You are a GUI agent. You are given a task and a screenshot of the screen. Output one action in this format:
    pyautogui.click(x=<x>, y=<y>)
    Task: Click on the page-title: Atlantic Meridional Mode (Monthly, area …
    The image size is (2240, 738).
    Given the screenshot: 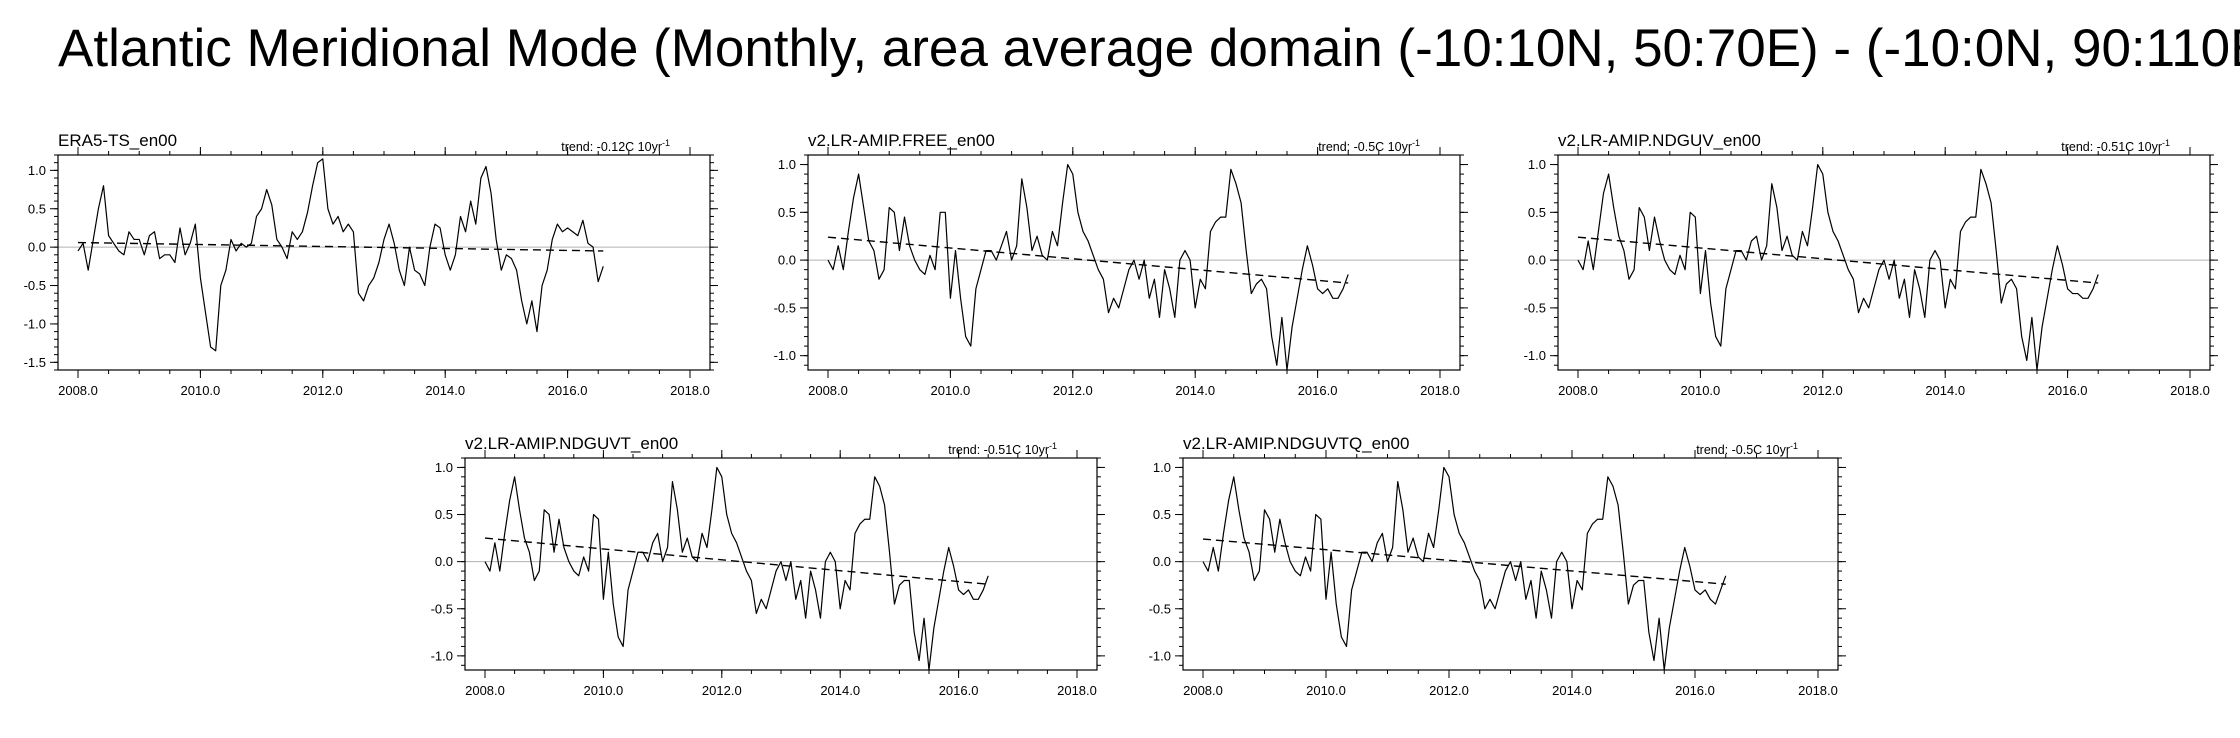 What is the action you would take?
    pyautogui.click(x=1149, y=48)
    